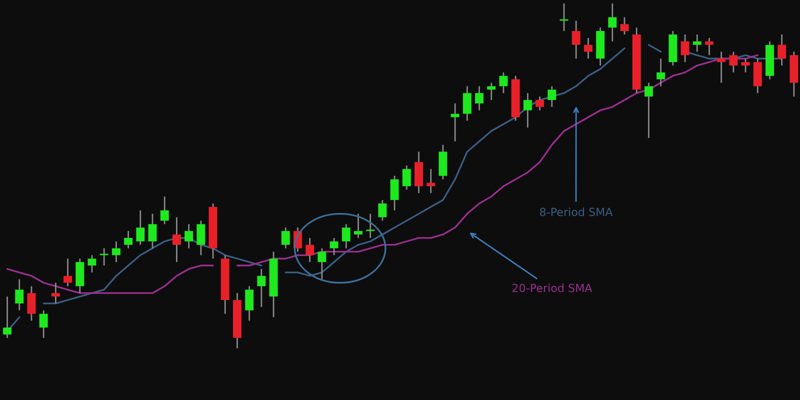 The width and height of the screenshot is (800, 400). Describe the element at coordinates (552, 288) in the screenshot. I see `text: 20-Period SMA` at that location.